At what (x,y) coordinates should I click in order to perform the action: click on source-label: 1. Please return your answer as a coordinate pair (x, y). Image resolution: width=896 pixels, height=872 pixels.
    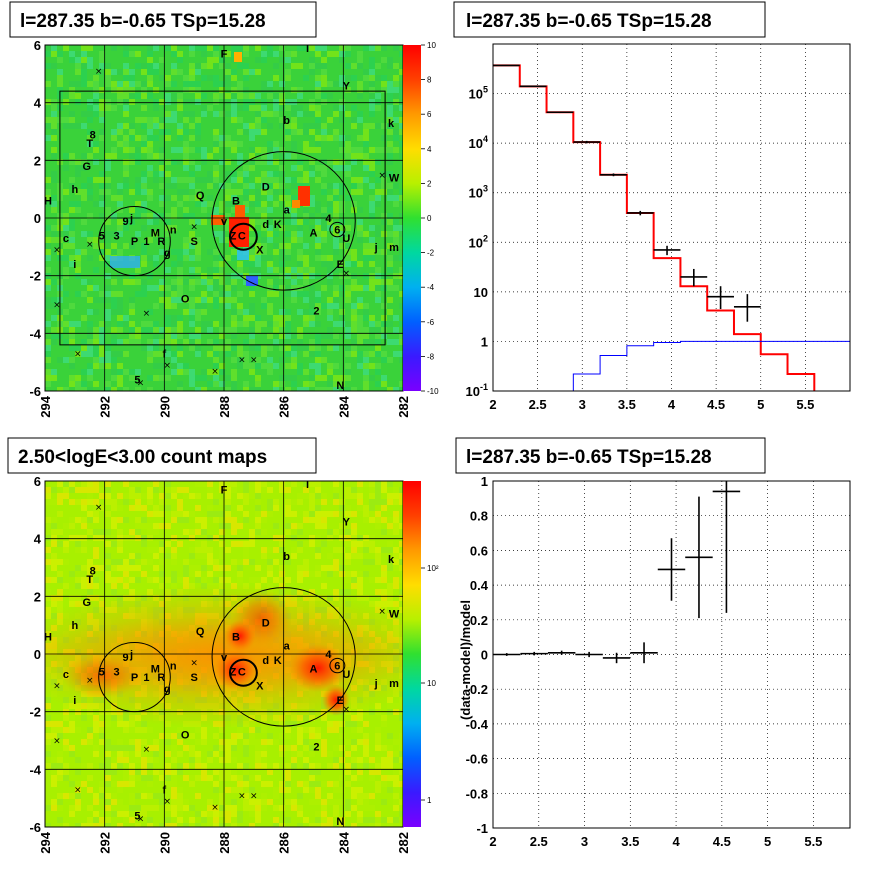
    Looking at the image, I should click on (146, 242).